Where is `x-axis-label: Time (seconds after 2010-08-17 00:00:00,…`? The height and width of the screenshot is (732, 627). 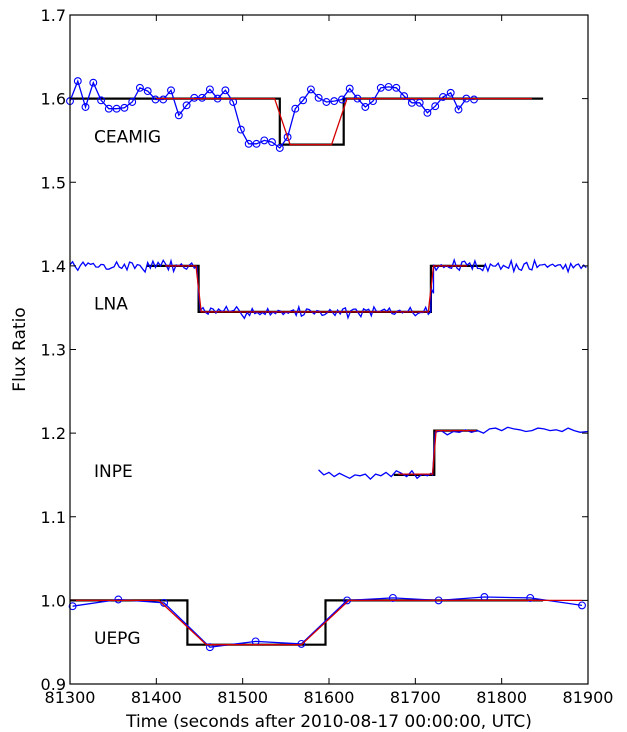
x-axis-label: Time (seconds after 2010-08-17 00:00:00,… is located at coordinates (328, 722).